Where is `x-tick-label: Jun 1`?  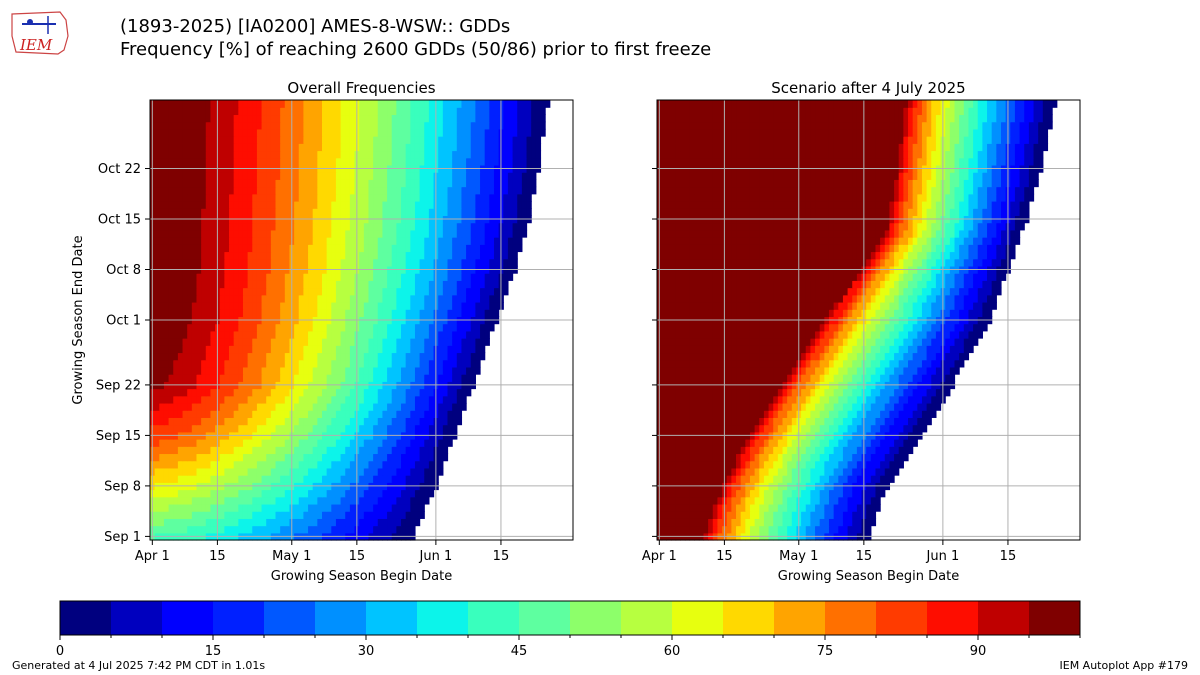 x-tick-label: Jun 1 is located at coordinates (436, 556).